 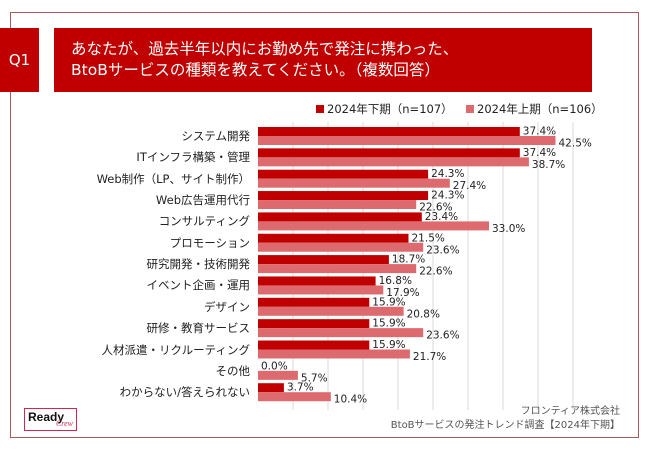 What do you see at coordinates (175, 349) in the screenshot?
I see `category-label: 人材派遣・リクルーティング` at bounding box center [175, 349].